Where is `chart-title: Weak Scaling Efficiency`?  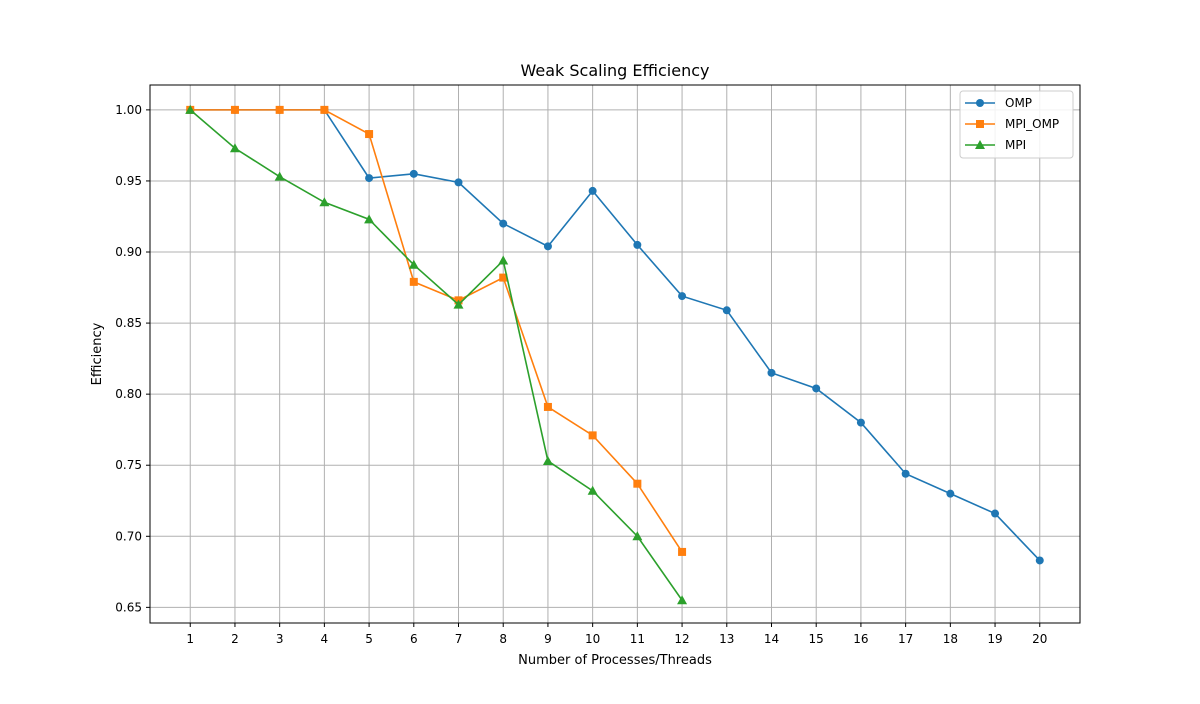 chart-title: Weak Scaling Efficiency is located at coordinates (615, 70).